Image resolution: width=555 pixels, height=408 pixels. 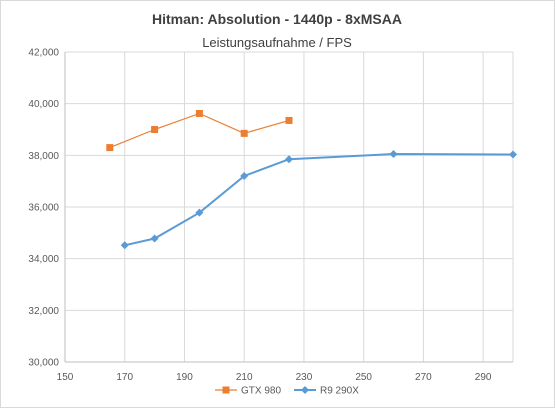 What do you see at coordinates (43, 104) in the screenshot?
I see `y-tick-label: 40,000` at bounding box center [43, 104].